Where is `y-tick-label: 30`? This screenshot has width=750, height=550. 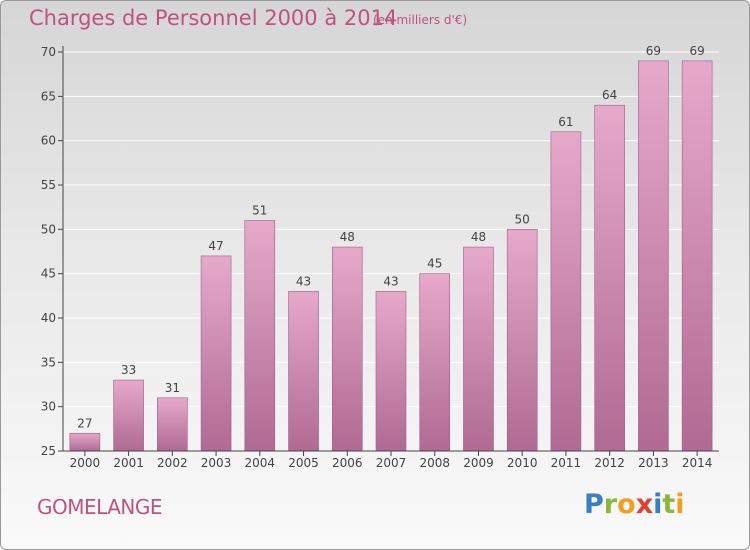
y-tick-label: 30 is located at coordinates (48, 407).